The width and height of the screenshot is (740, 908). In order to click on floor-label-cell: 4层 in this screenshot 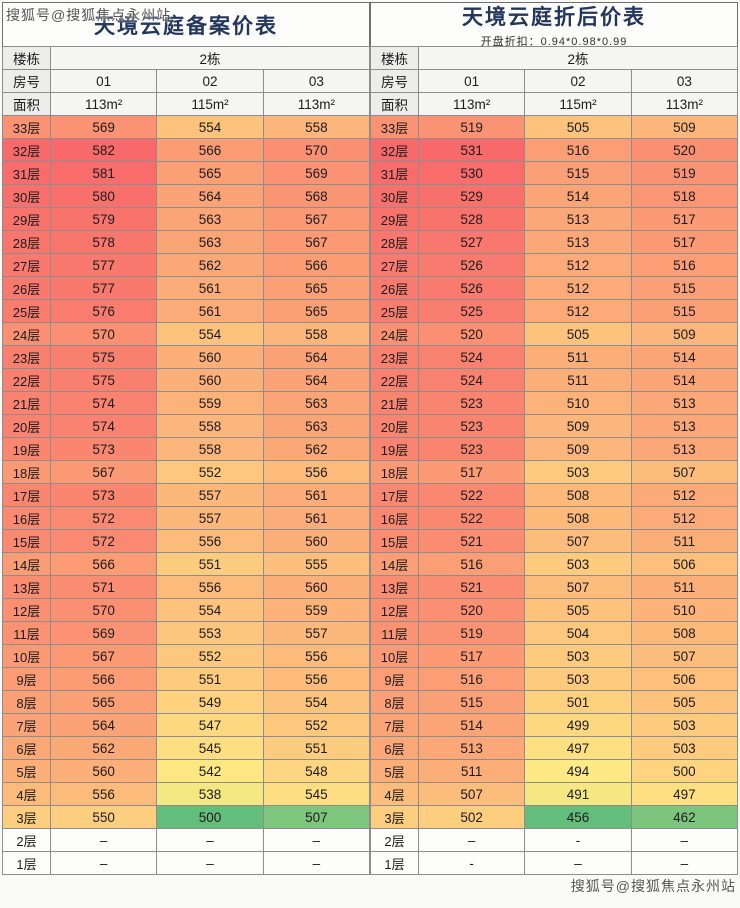, I will do `click(26, 794)`.